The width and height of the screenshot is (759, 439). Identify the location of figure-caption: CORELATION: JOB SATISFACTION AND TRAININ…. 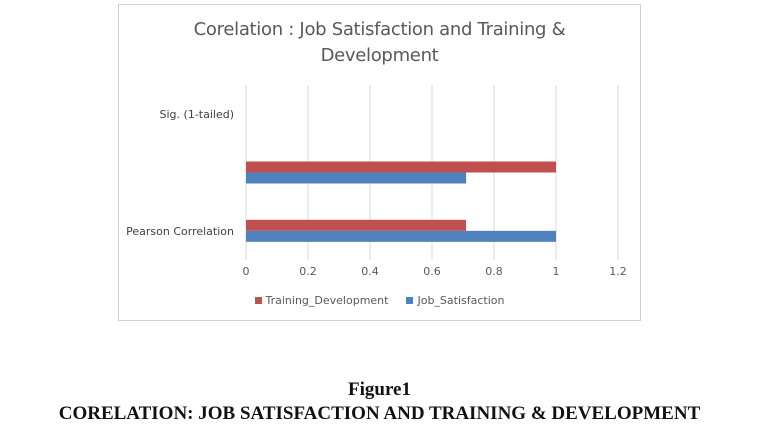
(379, 413).